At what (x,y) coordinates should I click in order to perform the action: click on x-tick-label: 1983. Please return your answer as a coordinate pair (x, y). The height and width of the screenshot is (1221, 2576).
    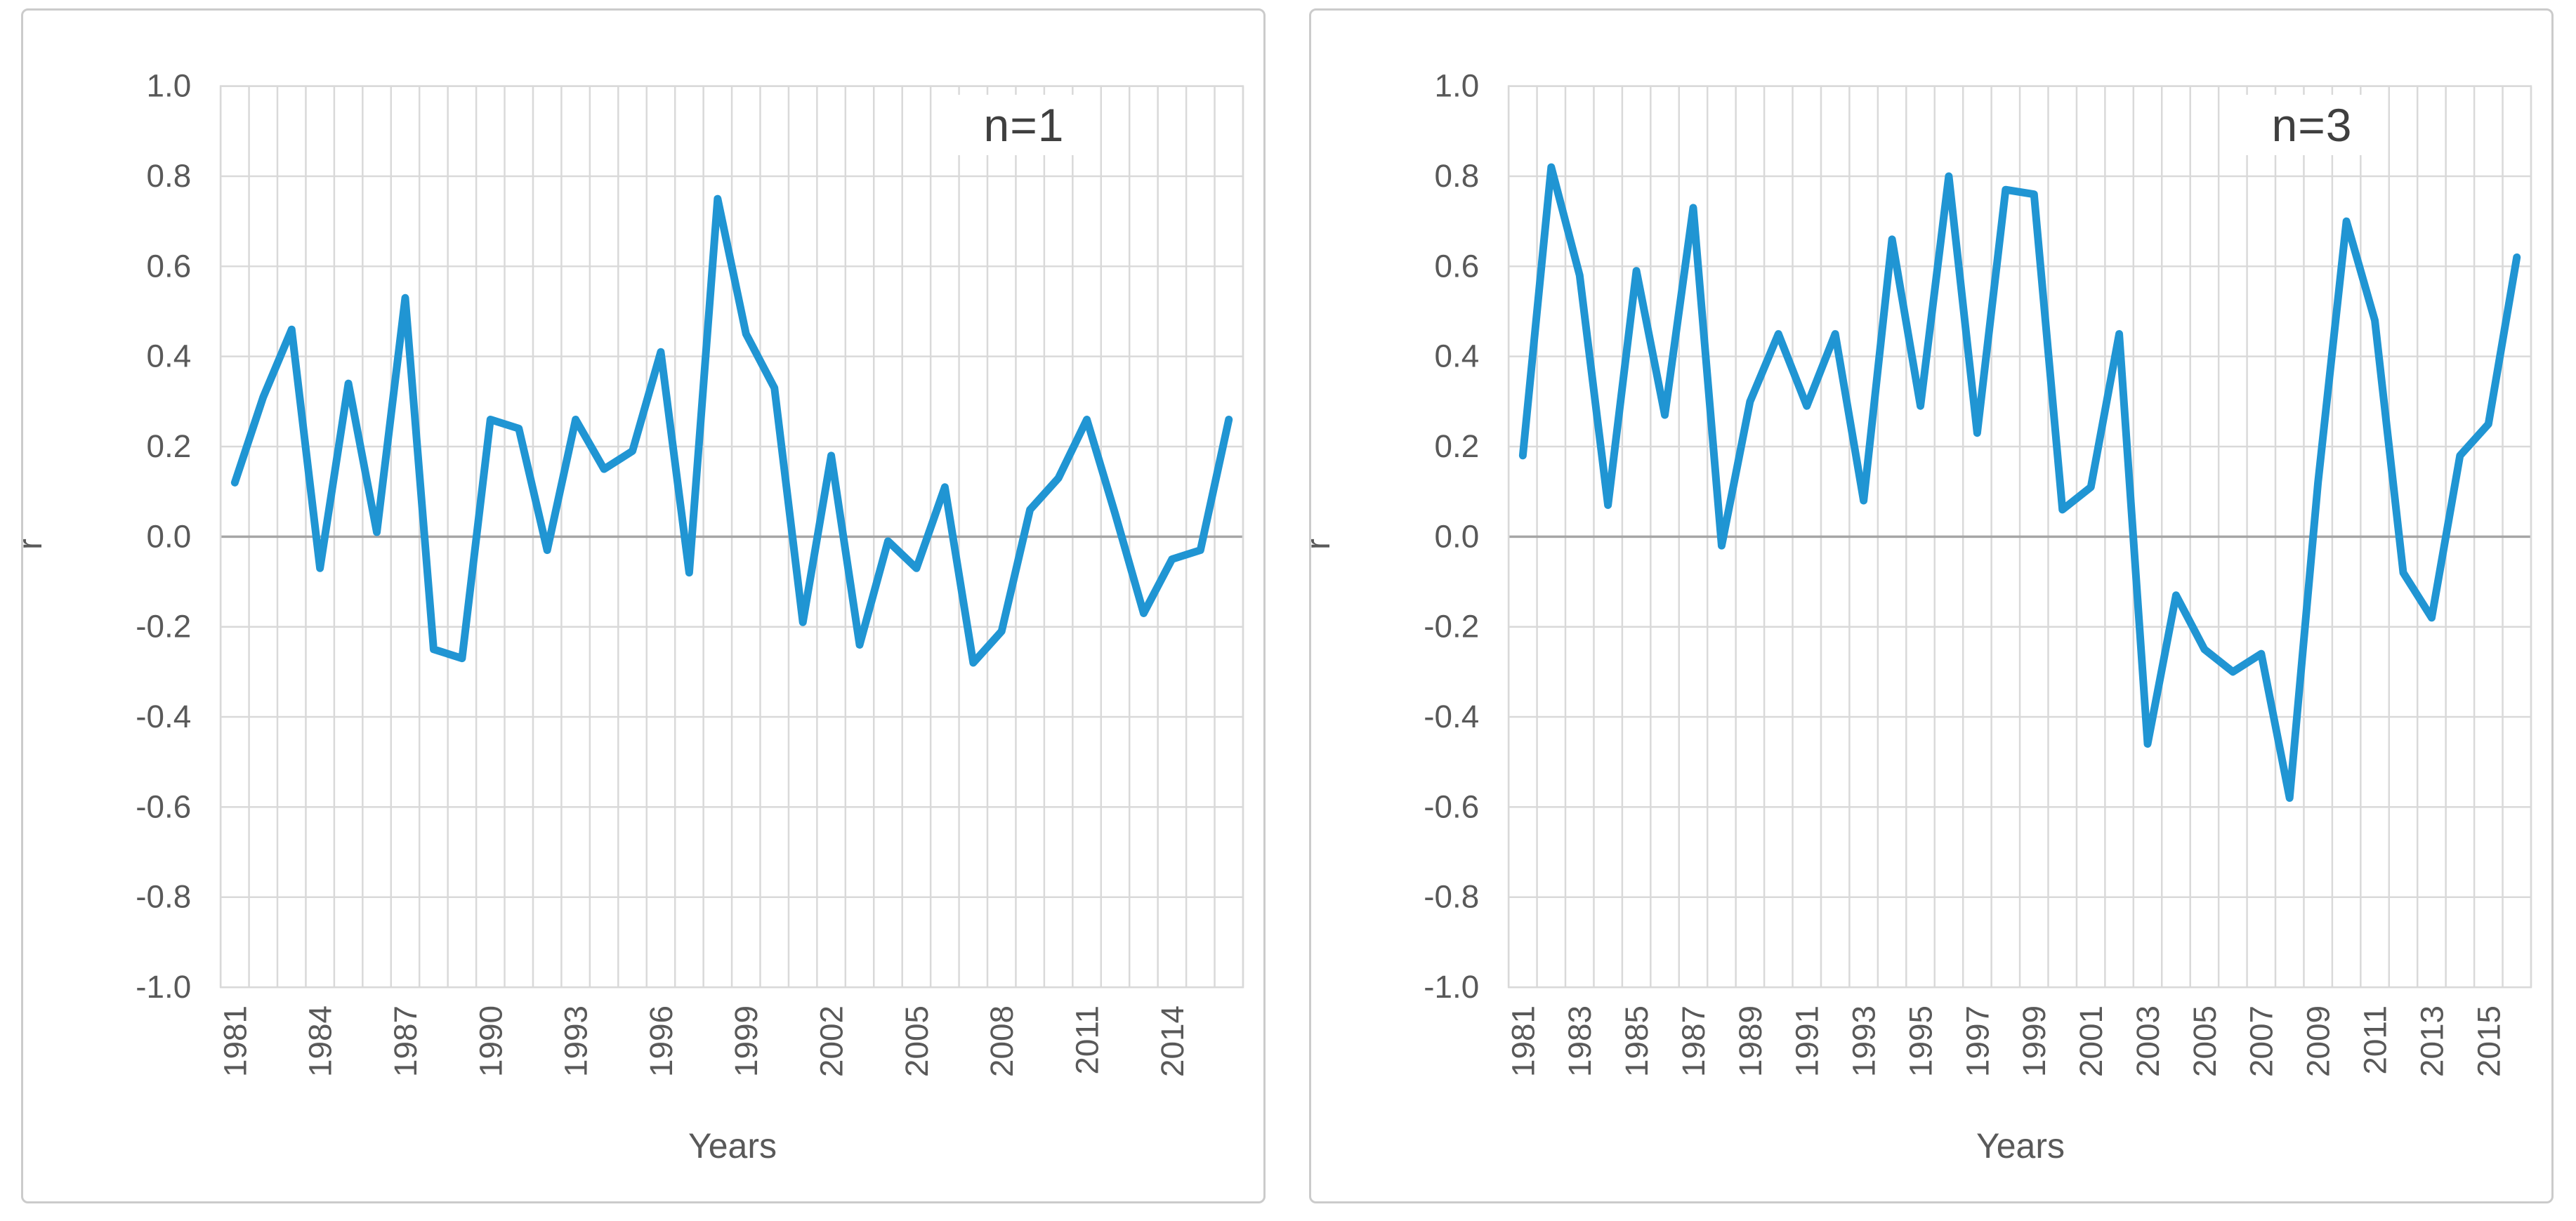
    Looking at the image, I should click on (1580, 1041).